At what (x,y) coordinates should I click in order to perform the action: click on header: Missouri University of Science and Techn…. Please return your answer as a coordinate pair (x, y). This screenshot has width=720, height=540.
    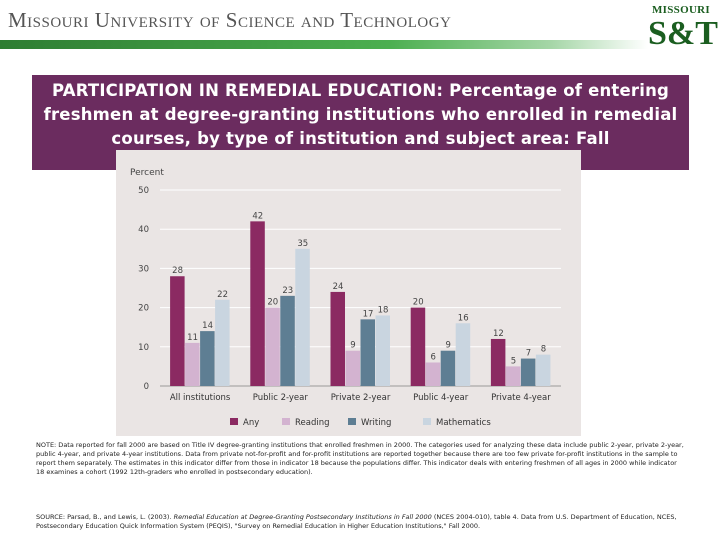
    Looking at the image, I should click on (360, 31).